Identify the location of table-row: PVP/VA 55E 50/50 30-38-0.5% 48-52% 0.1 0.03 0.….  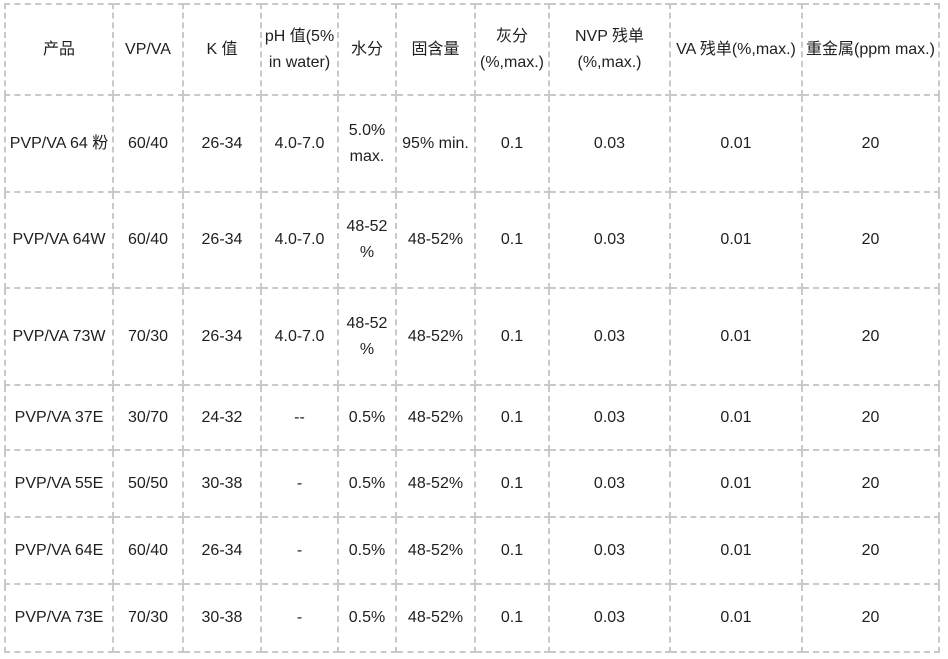
(472, 483).